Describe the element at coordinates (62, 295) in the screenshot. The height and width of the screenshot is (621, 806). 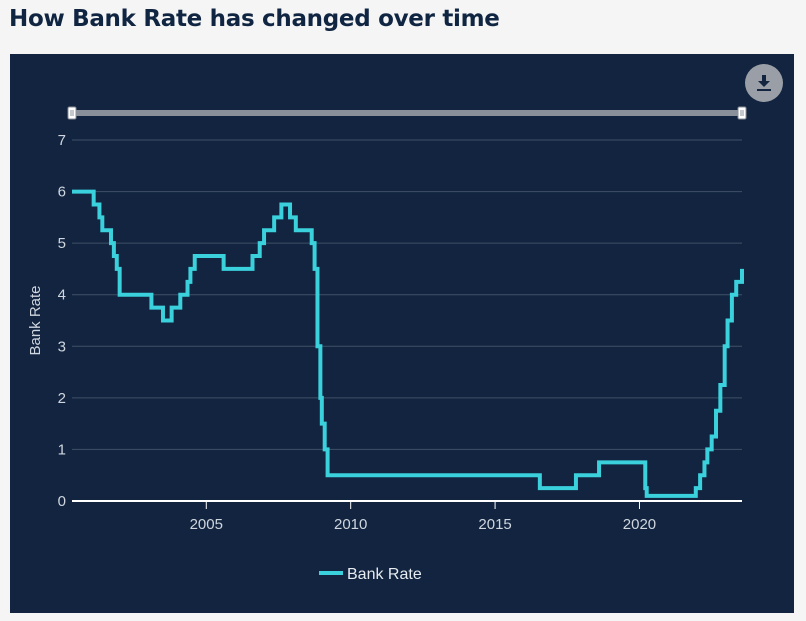
I see `y-tick-label: 4` at that location.